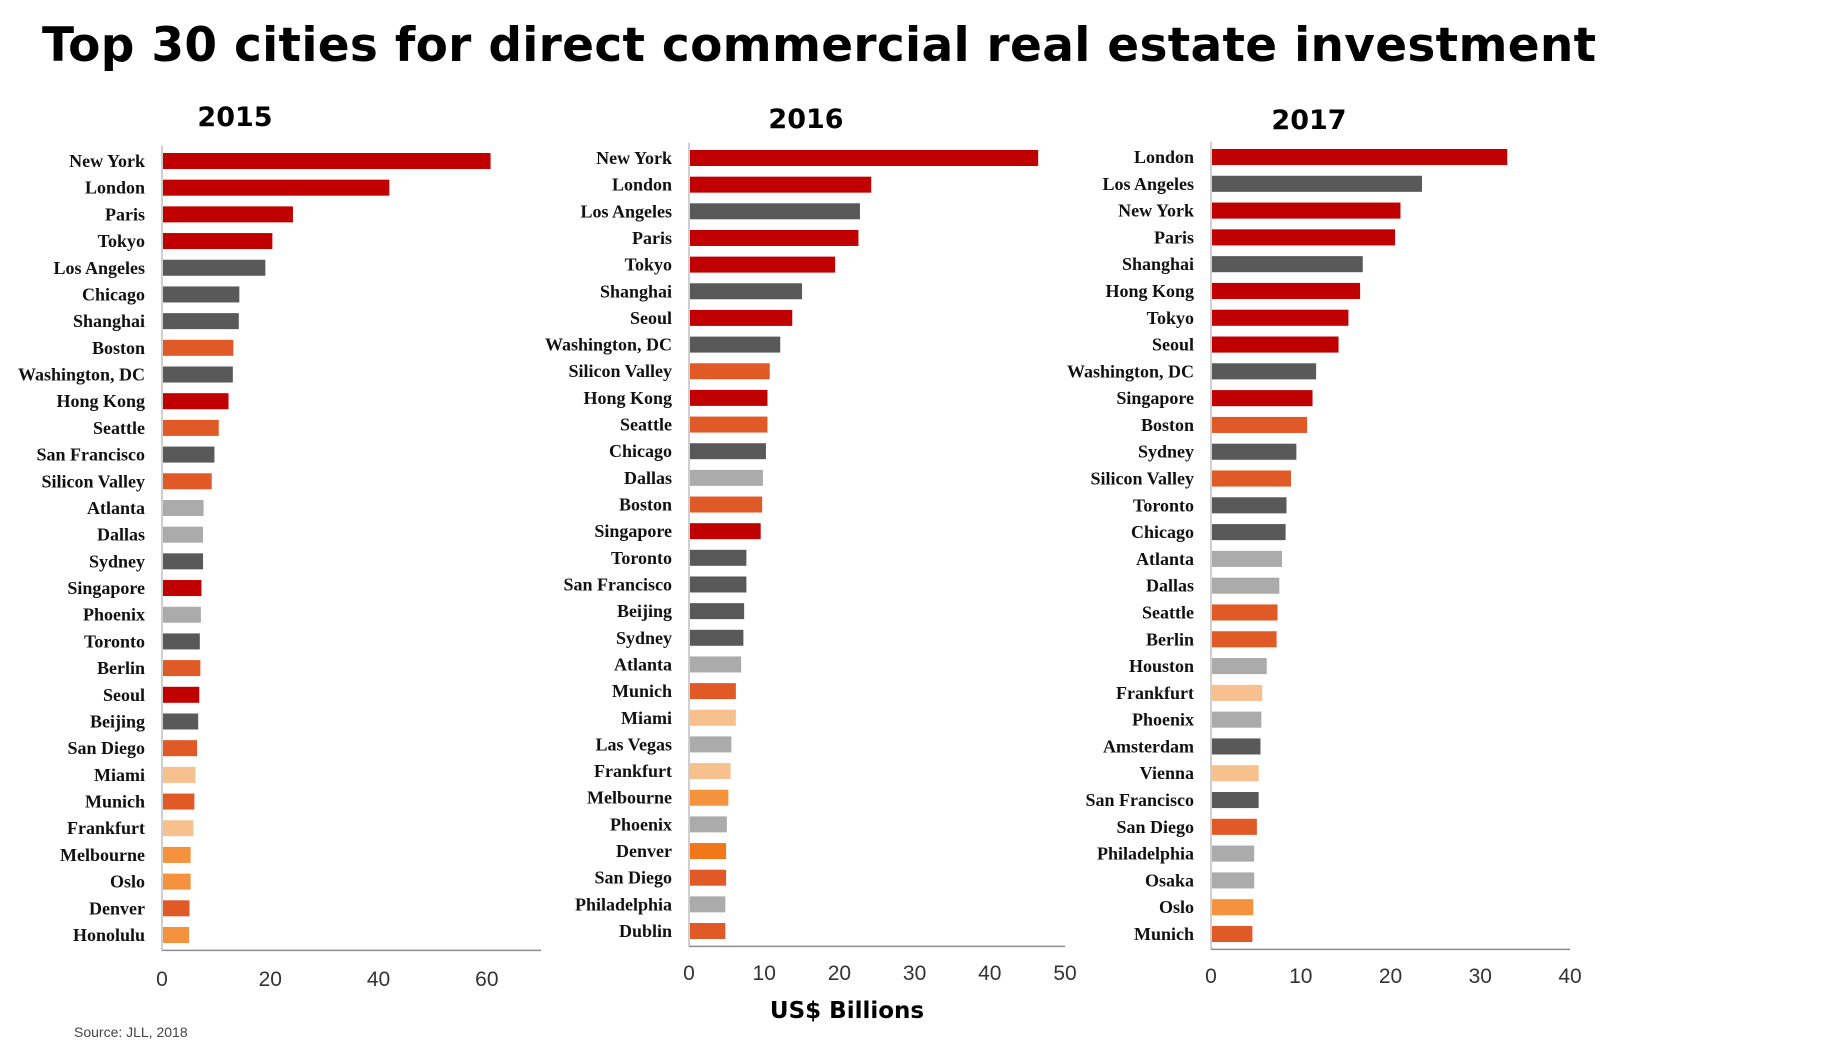 Image resolution: width=1840 pixels, height=1044 pixels. Describe the element at coordinates (90, 455) in the screenshot. I see `category-label: San Francisco` at that location.